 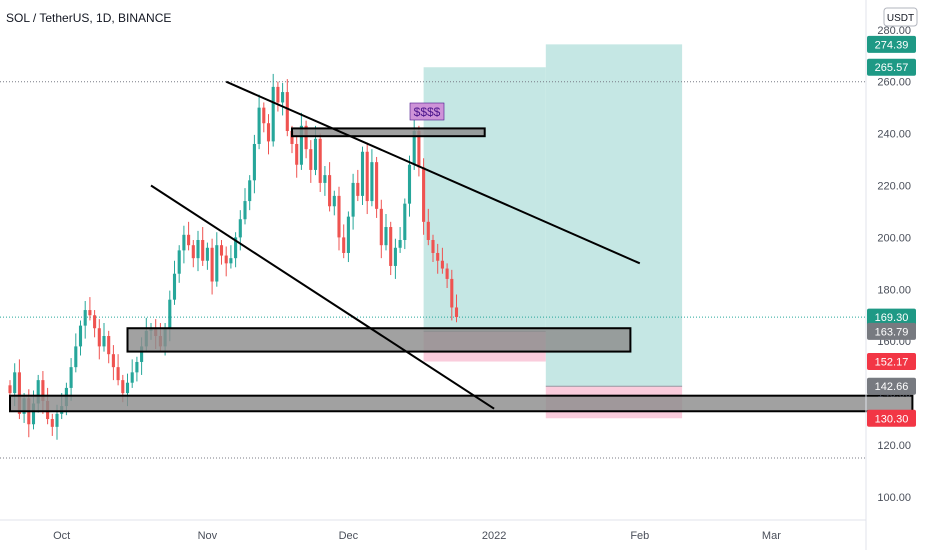 I want to click on x-tick-label: Dec, so click(x=349, y=536).